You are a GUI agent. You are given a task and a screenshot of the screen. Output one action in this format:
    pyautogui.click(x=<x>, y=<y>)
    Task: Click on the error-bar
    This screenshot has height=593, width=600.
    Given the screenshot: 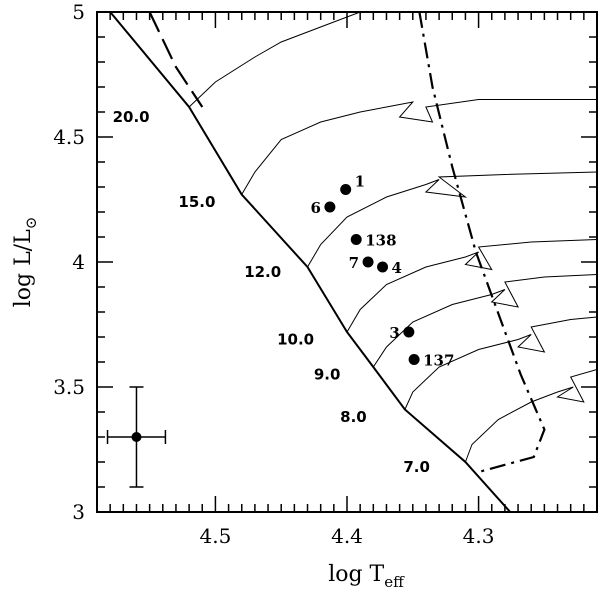 What is the action you would take?
    pyautogui.click(x=136, y=437)
    